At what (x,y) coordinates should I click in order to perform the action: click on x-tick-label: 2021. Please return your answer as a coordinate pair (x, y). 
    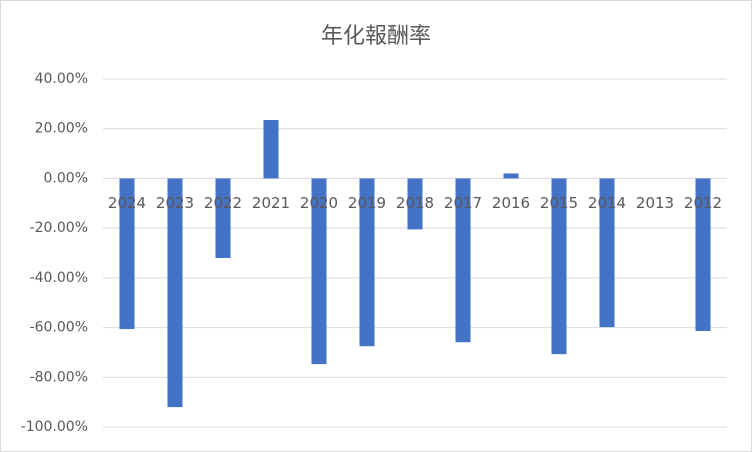
    Looking at the image, I should click on (271, 203).